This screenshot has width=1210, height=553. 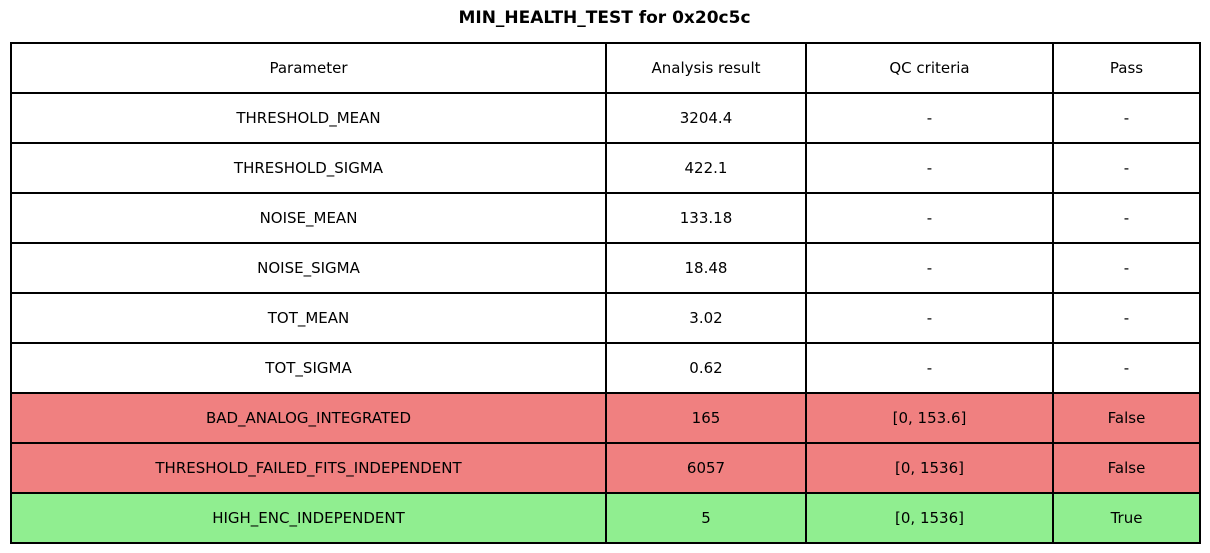 I want to click on figure-title: MIN_HEALTH_TEST for 0x20c5c, so click(x=604, y=18).